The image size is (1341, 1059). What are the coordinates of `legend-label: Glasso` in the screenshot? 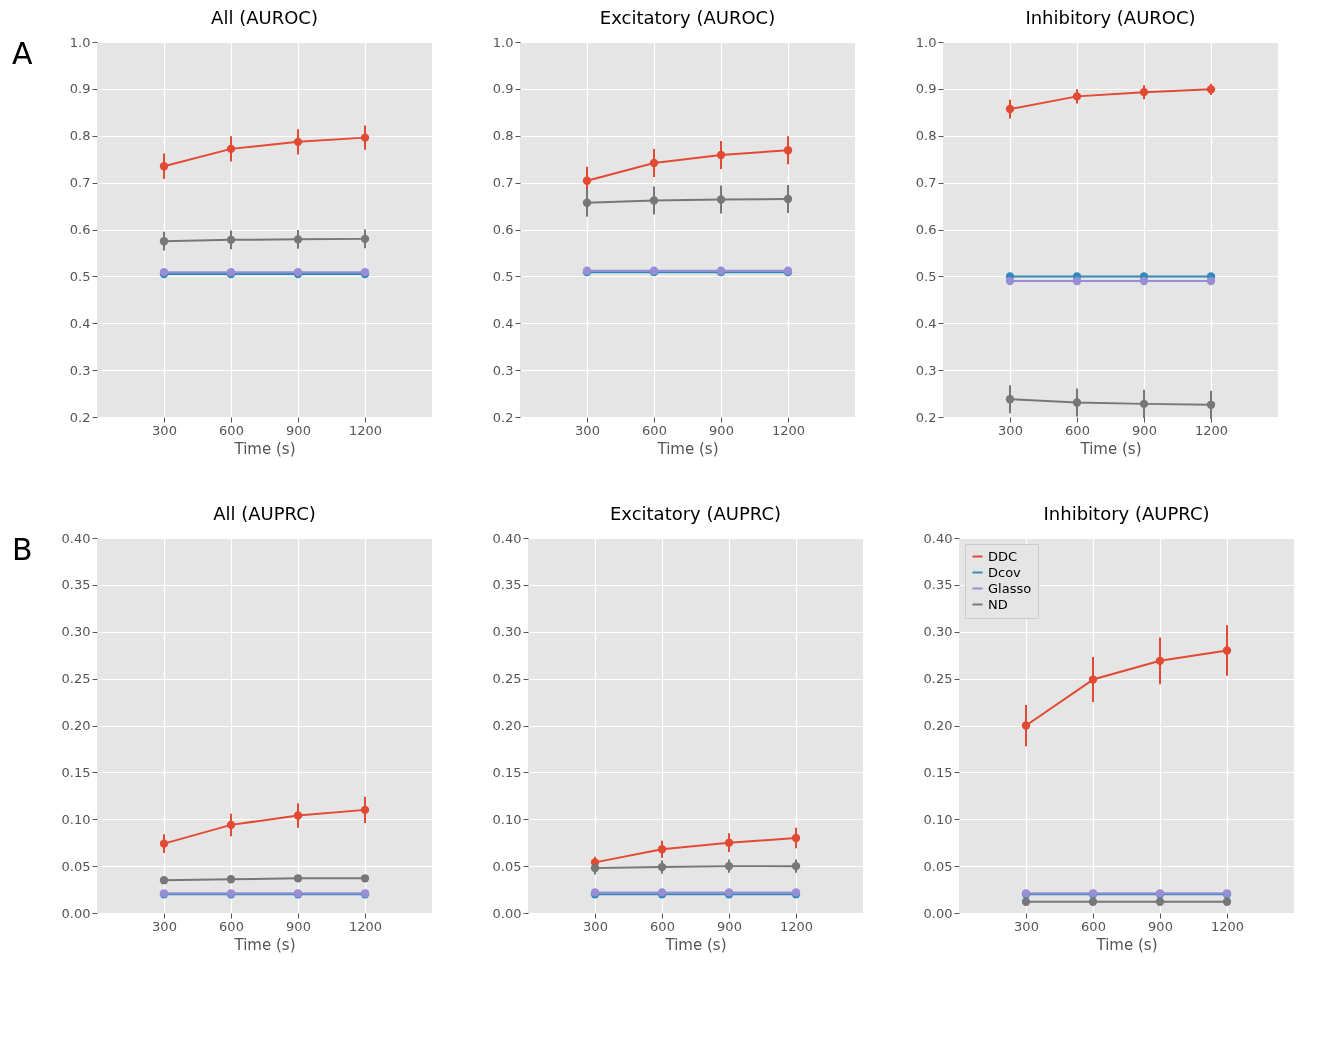 It's located at (1010, 588).